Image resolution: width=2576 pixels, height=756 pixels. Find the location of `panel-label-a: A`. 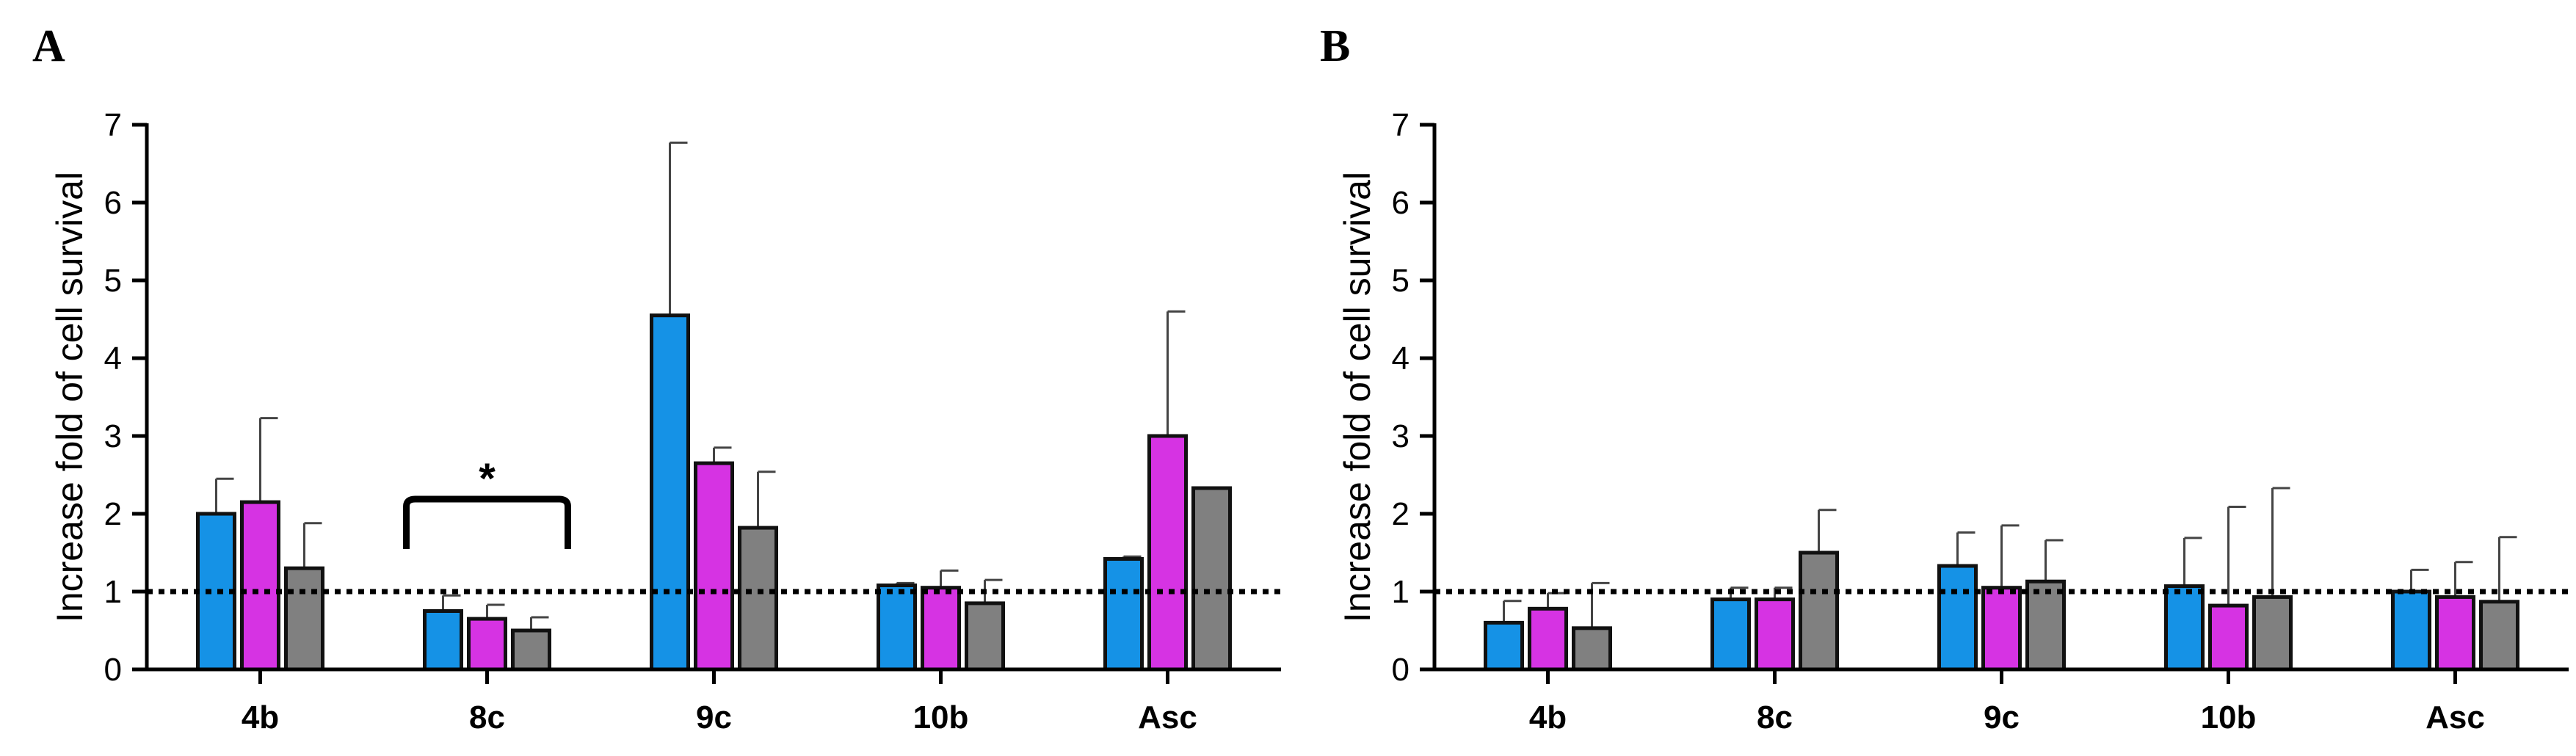

panel-label-a: A is located at coordinates (49, 46).